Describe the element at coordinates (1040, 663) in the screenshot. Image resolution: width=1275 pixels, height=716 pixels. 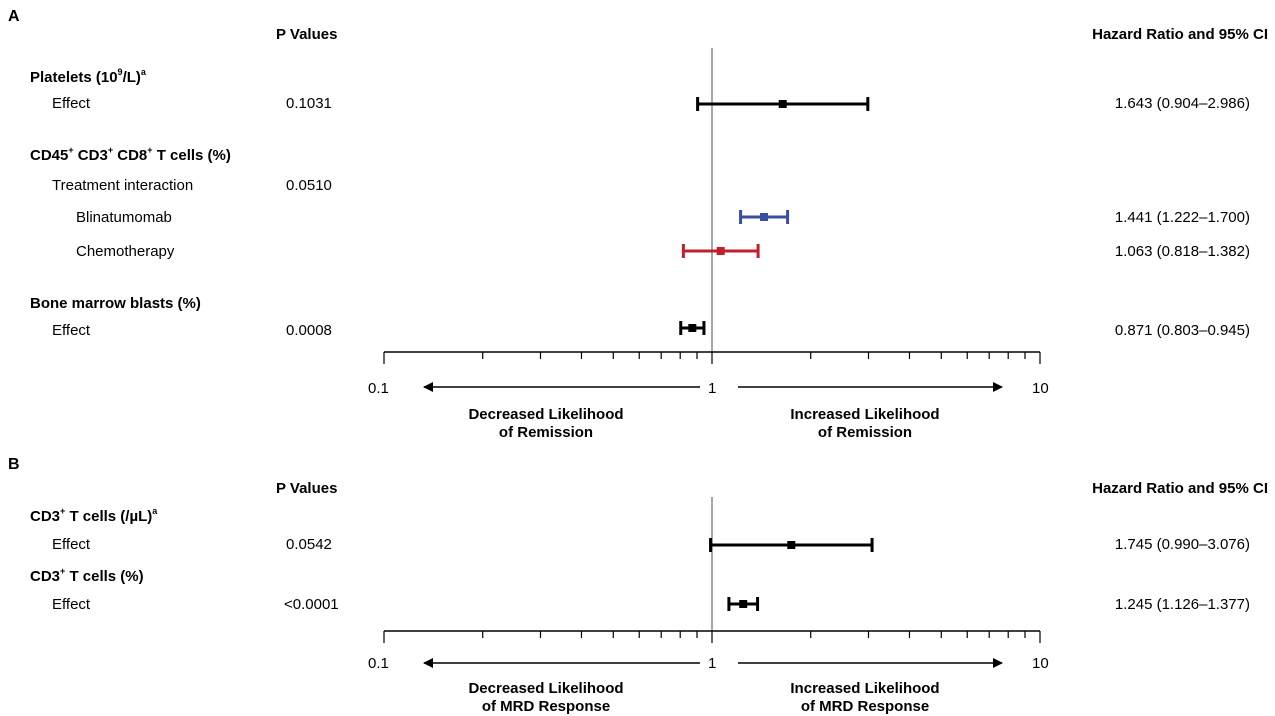
I see `tick-label-b-2: 10` at that location.